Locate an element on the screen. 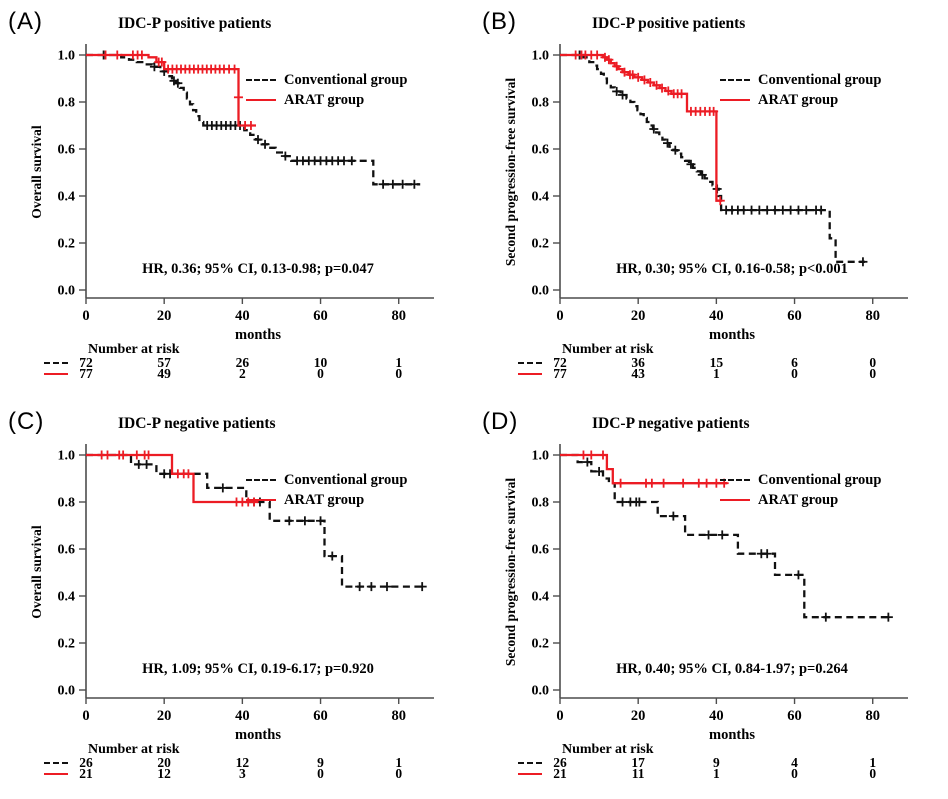  risk-row: 26 20 12 9 1 is located at coordinates (237, 762).